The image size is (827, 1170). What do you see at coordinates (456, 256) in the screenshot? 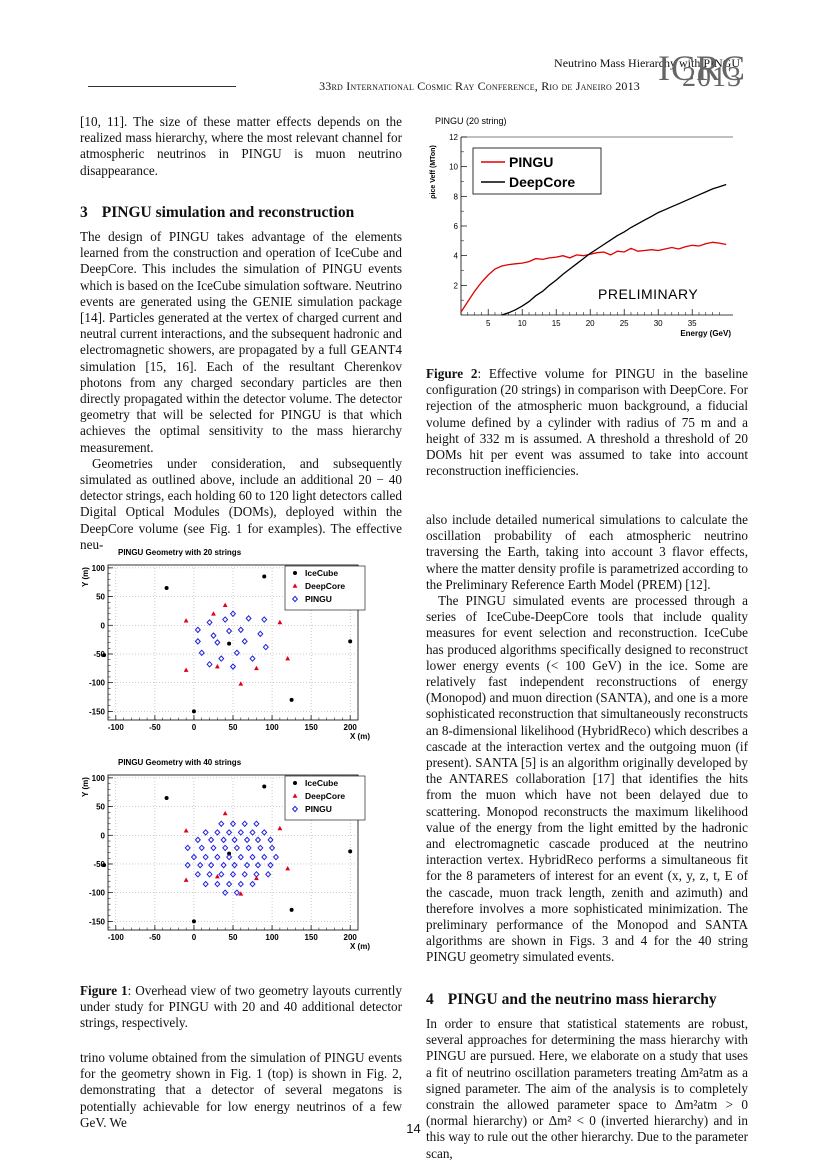
I see `y-tick-label: 4` at bounding box center [456, 256].